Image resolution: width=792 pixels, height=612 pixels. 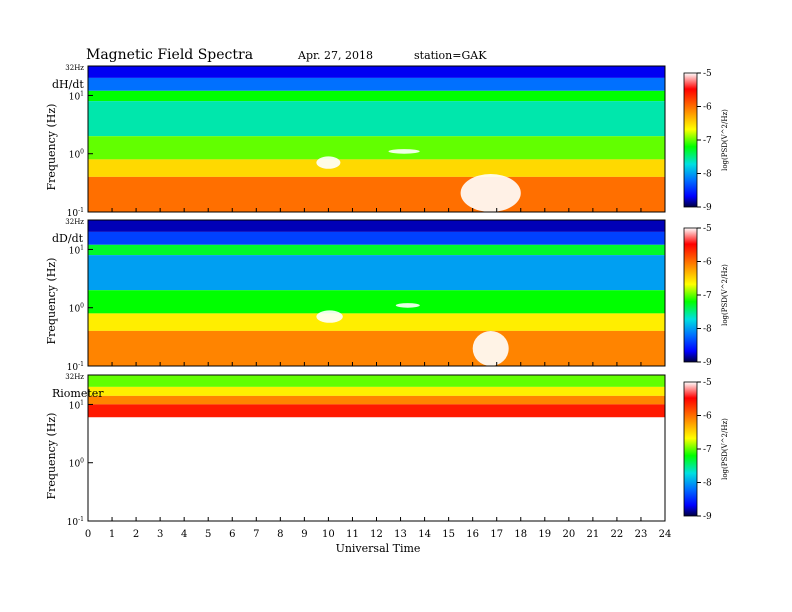 What do you see at coordinates (112, 534) in the screenshot?
I see `x-tick-label: 1` at bounding box center [112, 534].